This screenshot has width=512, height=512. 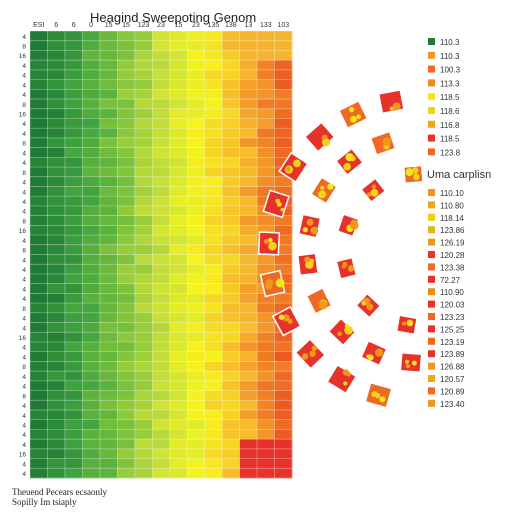 I want to click on legend-top-label: 118.6, so click(x=450, y=111).